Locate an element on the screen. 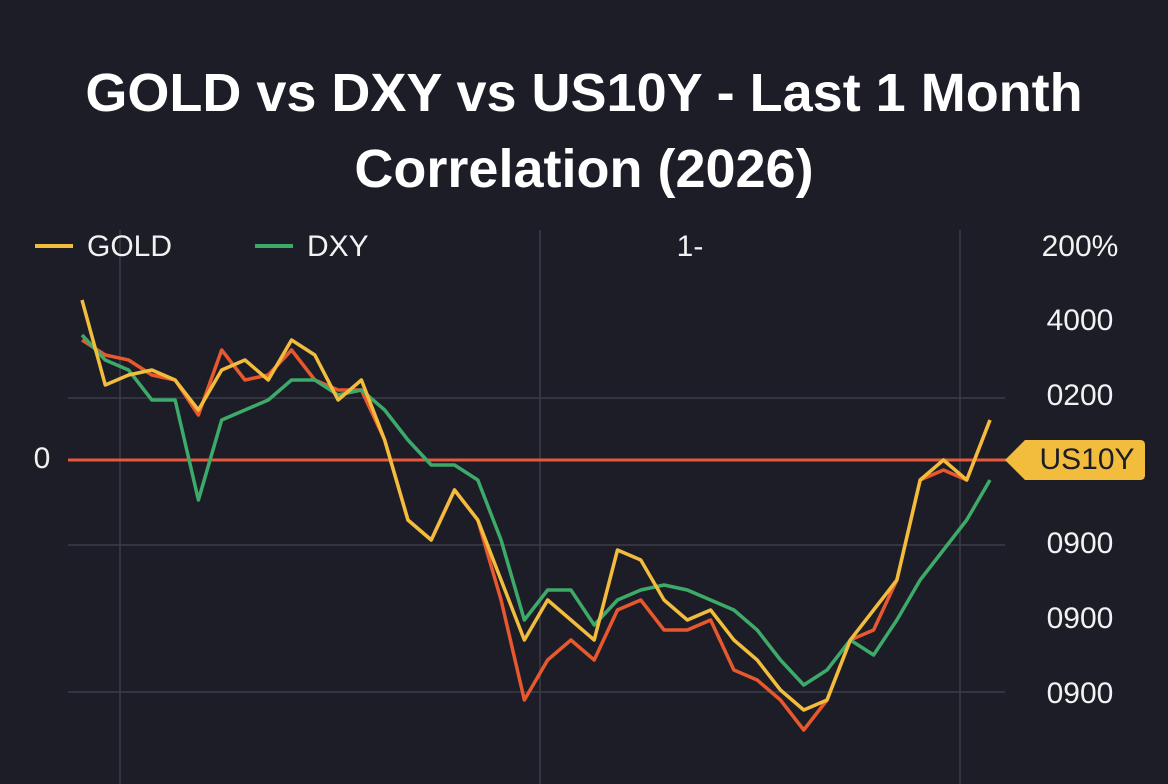 The height and width of the screenshot is (784, 1168). legend-label: DXY is located at coordinates (338, 246).